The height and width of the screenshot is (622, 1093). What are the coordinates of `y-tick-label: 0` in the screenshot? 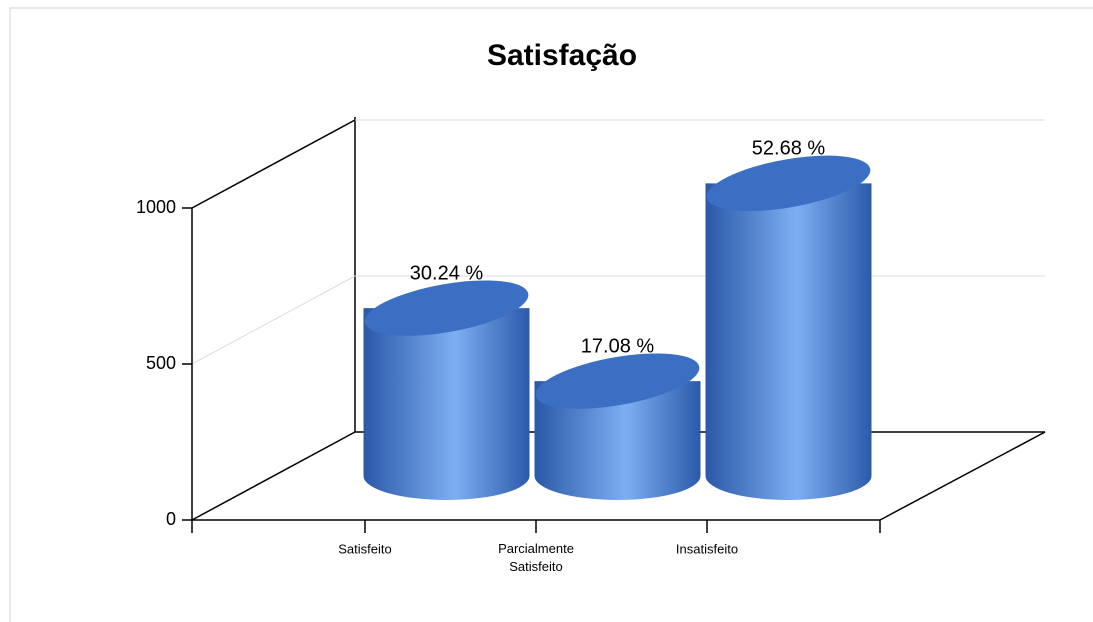 It's located at (171, 519).